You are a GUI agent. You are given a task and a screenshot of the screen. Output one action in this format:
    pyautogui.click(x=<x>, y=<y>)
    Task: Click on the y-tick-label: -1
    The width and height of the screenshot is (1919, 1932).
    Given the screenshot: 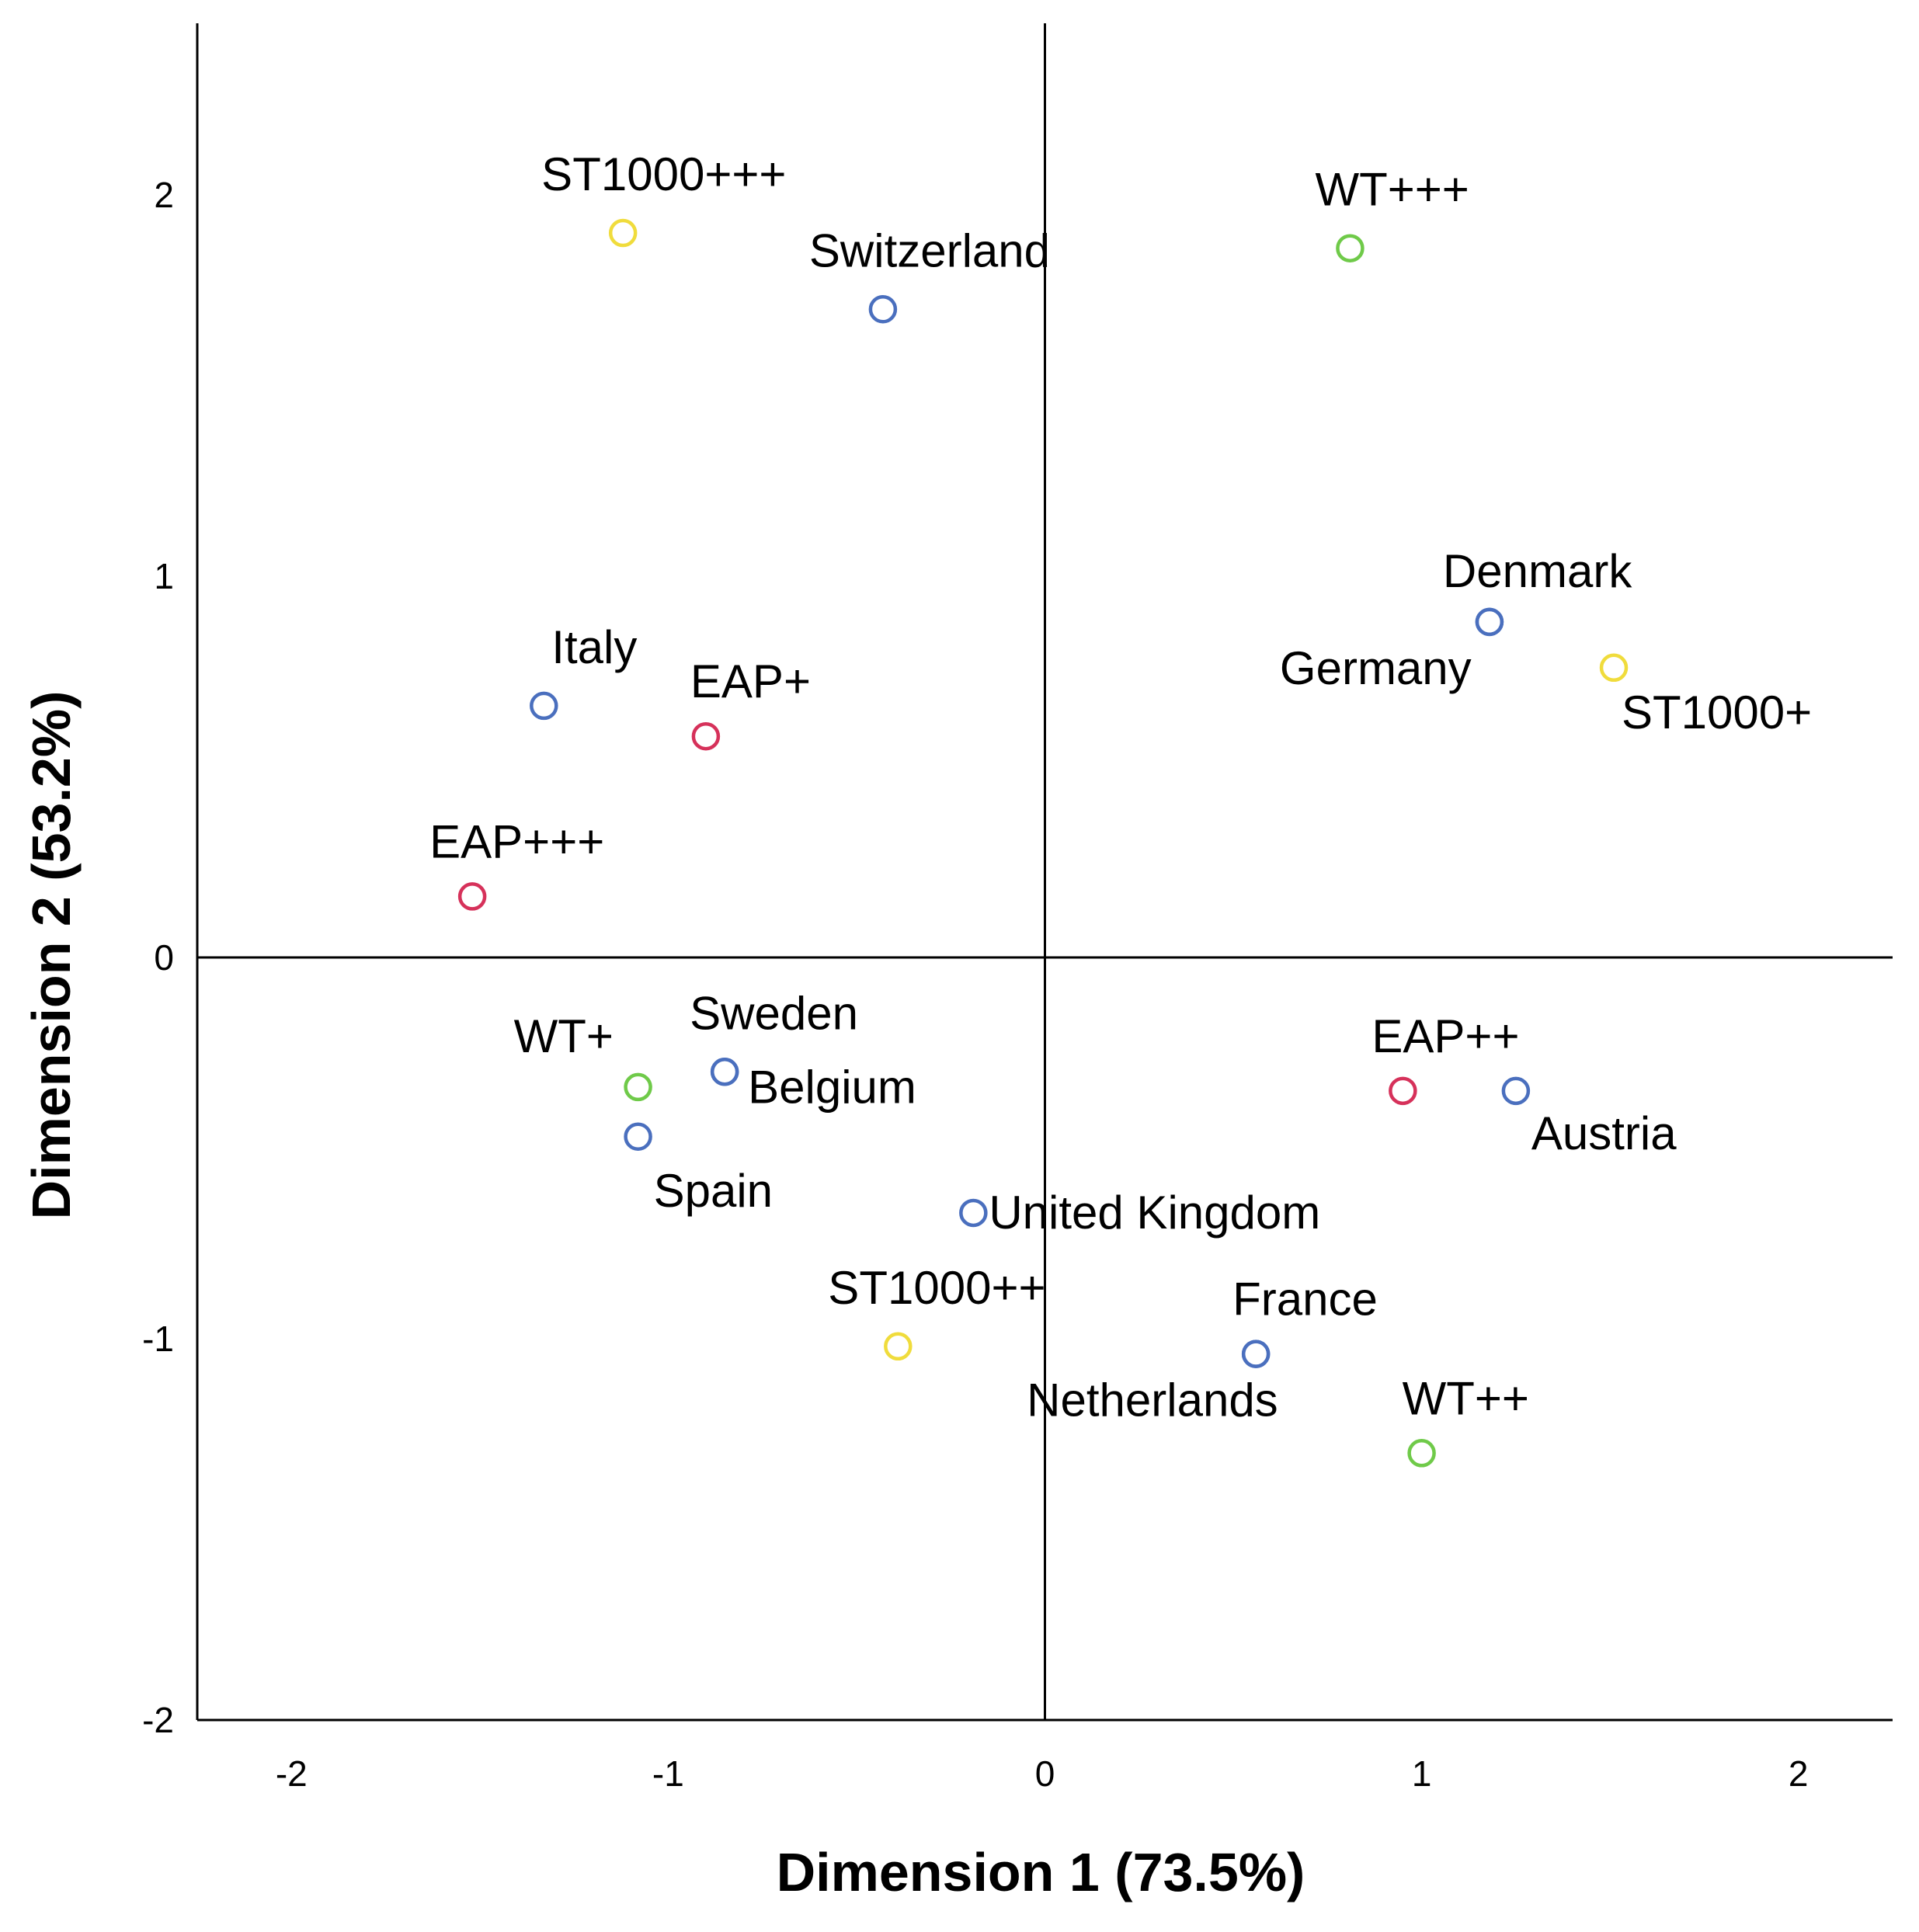 What is the action you would take?
    pyautogui.click(x=158, y=1339)
    